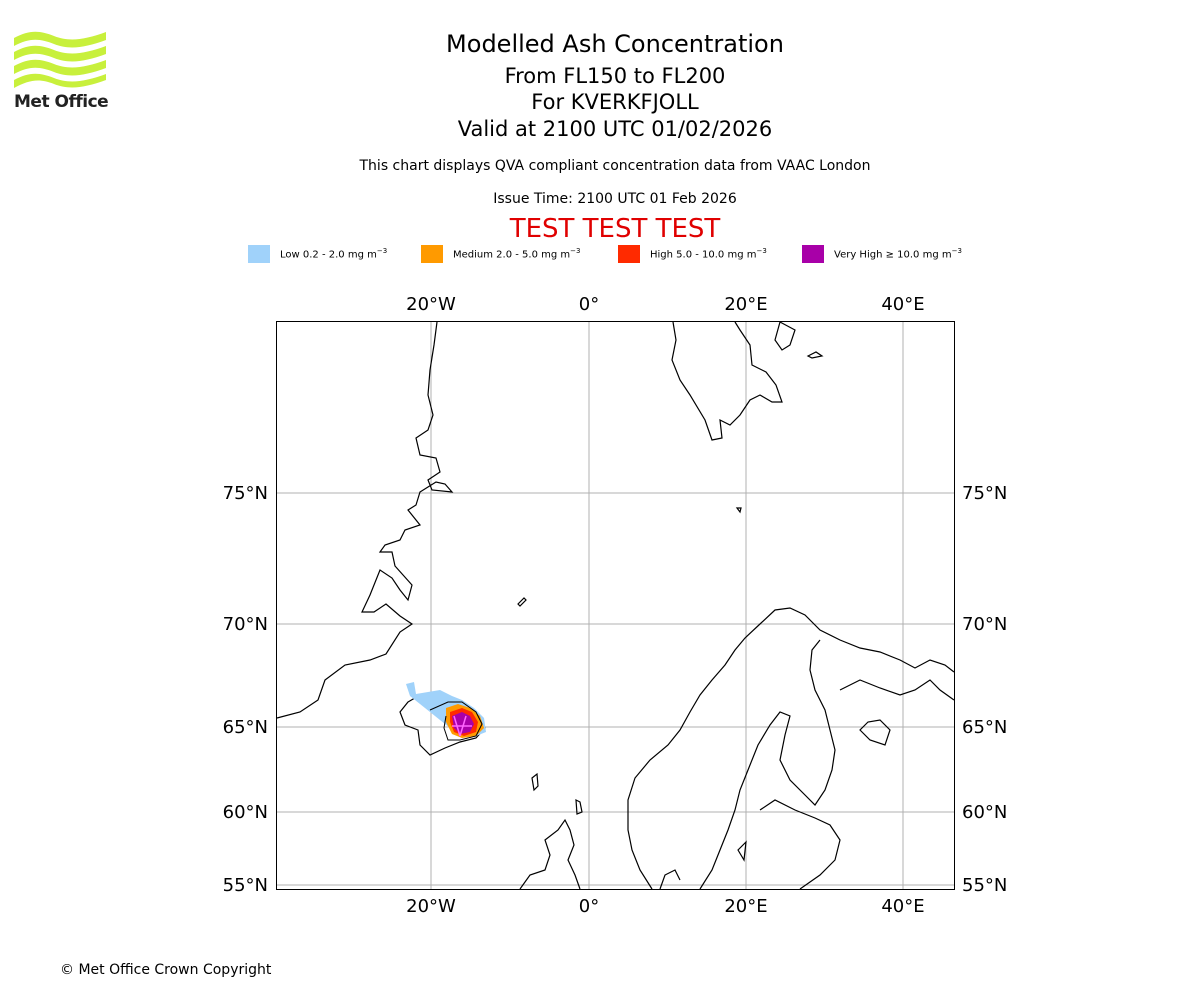 The image size is (1200, 1000). I want to click on top-lon-label: 20°W, so click(431, 304).